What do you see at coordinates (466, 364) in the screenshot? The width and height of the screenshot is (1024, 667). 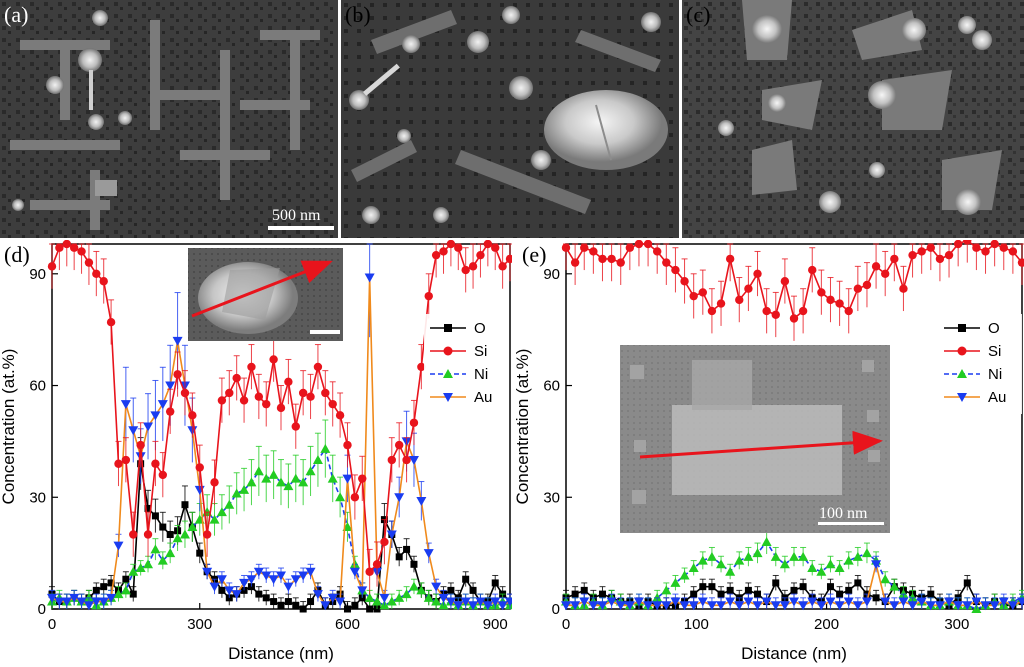 I see `legend-box` at bounding box center [466, 364].